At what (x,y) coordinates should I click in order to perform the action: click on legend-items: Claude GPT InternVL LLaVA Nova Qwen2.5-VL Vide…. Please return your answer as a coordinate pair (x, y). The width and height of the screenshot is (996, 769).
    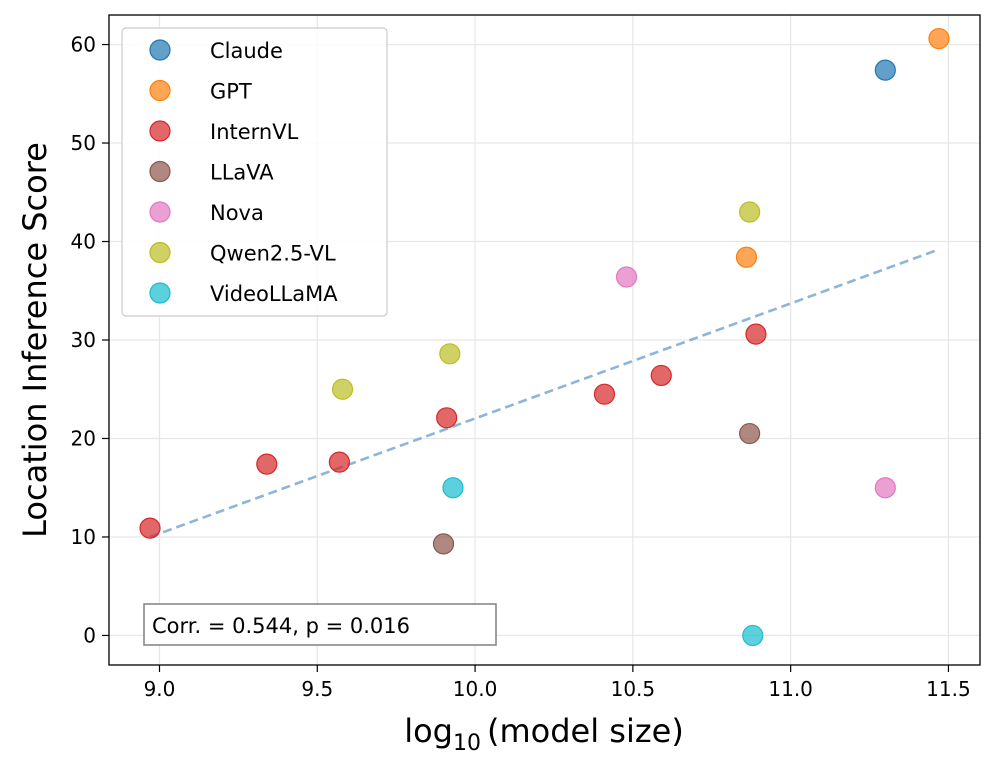
    Looking at the image, I should click on (243, 172).